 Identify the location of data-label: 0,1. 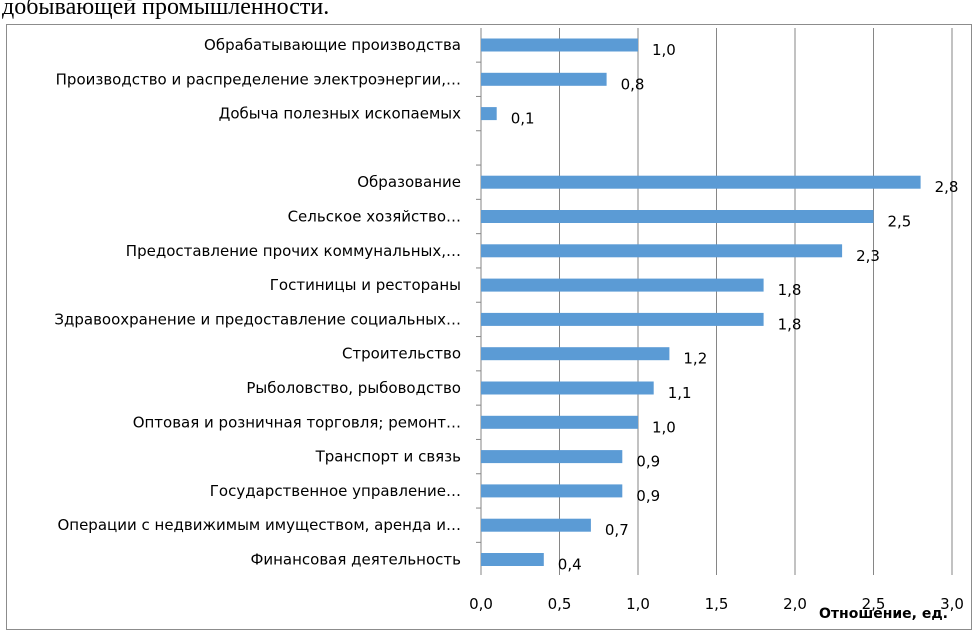
(523, 119).